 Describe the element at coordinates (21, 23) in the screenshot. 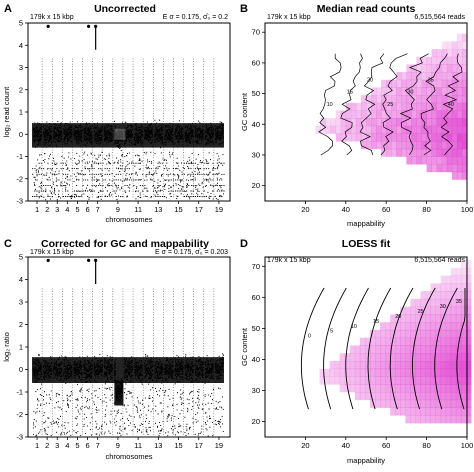

I see `y-tick-label: 5` at that location.